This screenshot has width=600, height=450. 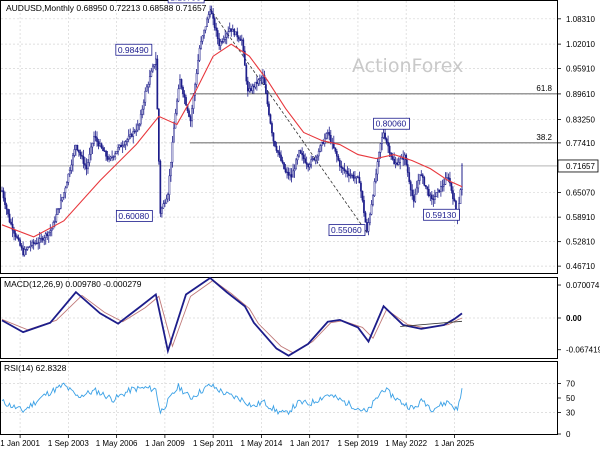 I want to click on price-callout-label: 0.60080, so click(x=133, y=216).